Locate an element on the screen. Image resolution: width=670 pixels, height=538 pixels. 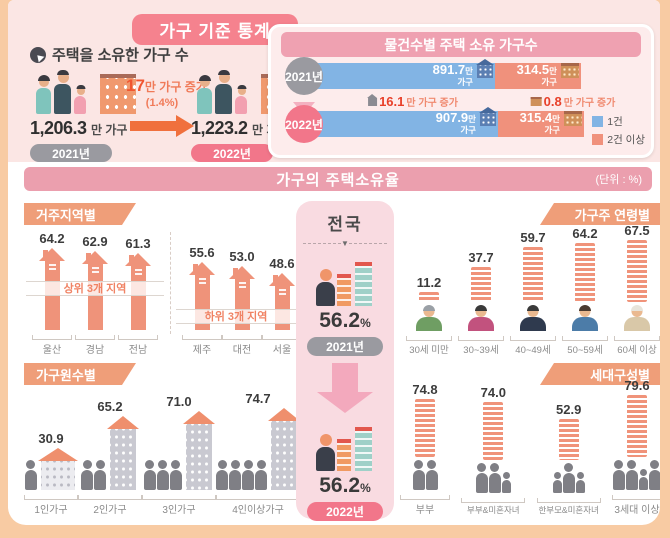
generation-bar: 79.6 3세대 이상 is located at coordinates (635, 447).